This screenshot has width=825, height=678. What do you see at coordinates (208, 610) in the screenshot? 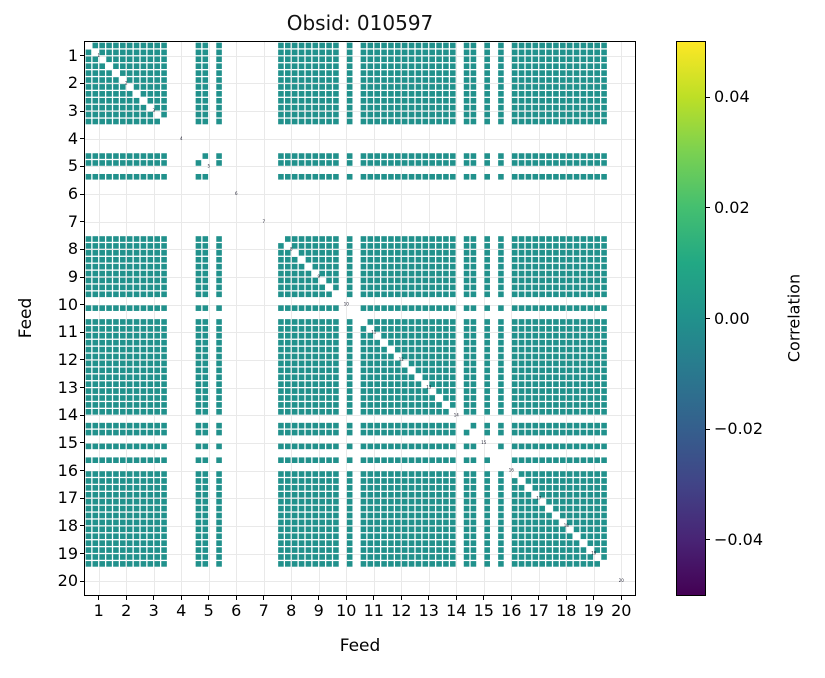
I see `x-tick-label: 5` at bounding box center [208, 610].